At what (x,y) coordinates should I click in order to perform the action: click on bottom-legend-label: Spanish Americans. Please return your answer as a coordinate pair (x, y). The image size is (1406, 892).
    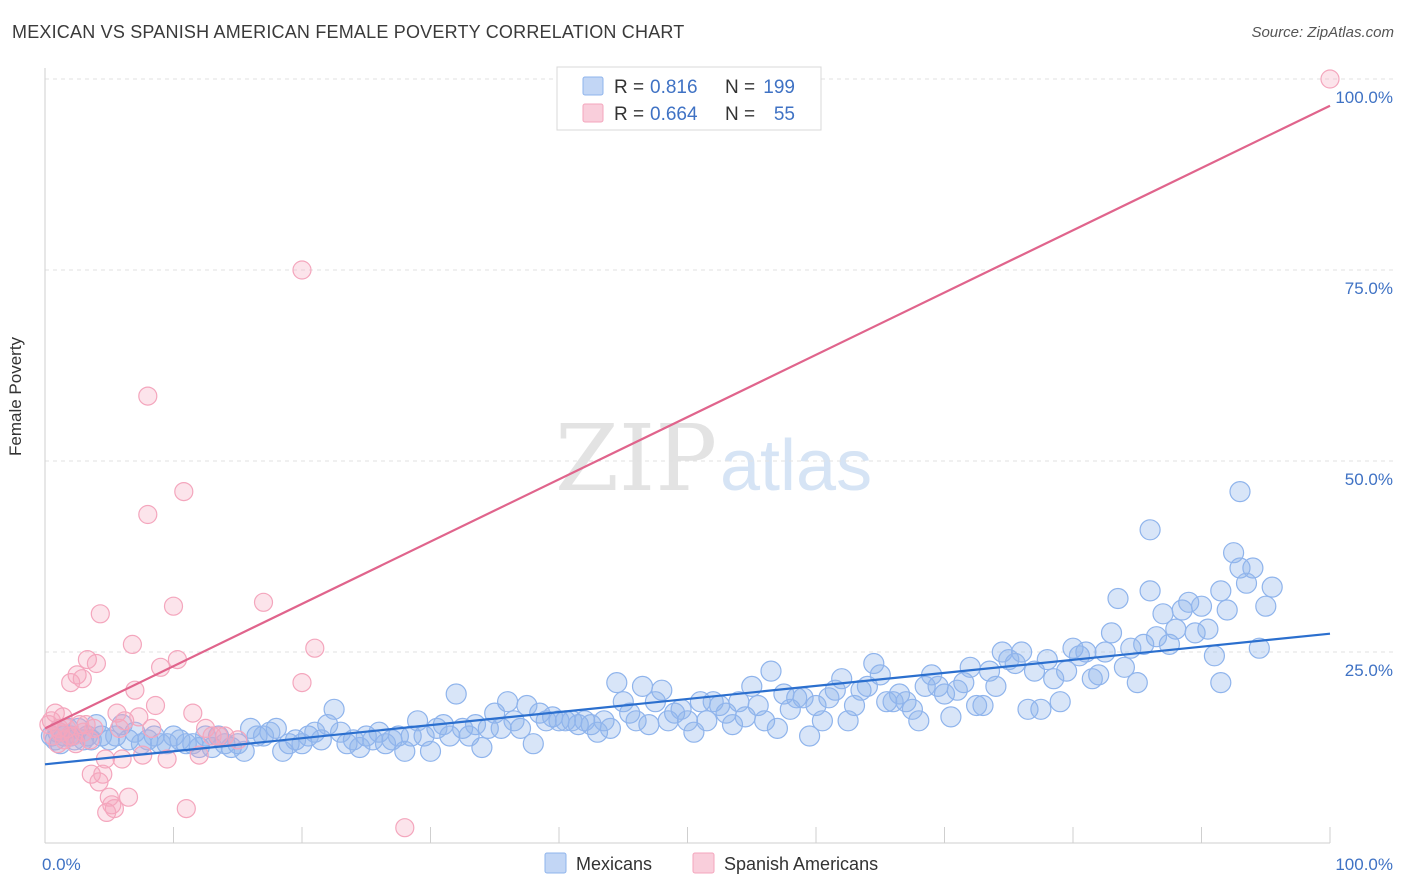
    Looking at the image, I should click on (801, 864).